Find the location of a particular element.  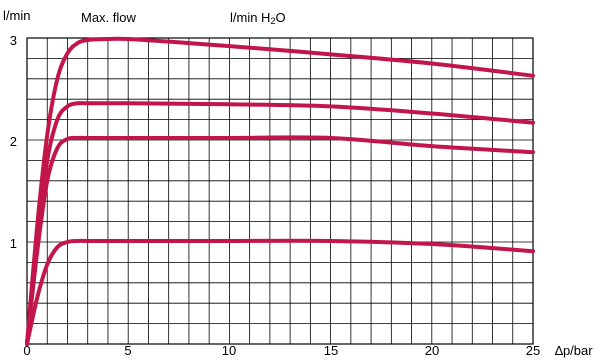

chart-title: Max. flow is located at coordinates (108, 17).